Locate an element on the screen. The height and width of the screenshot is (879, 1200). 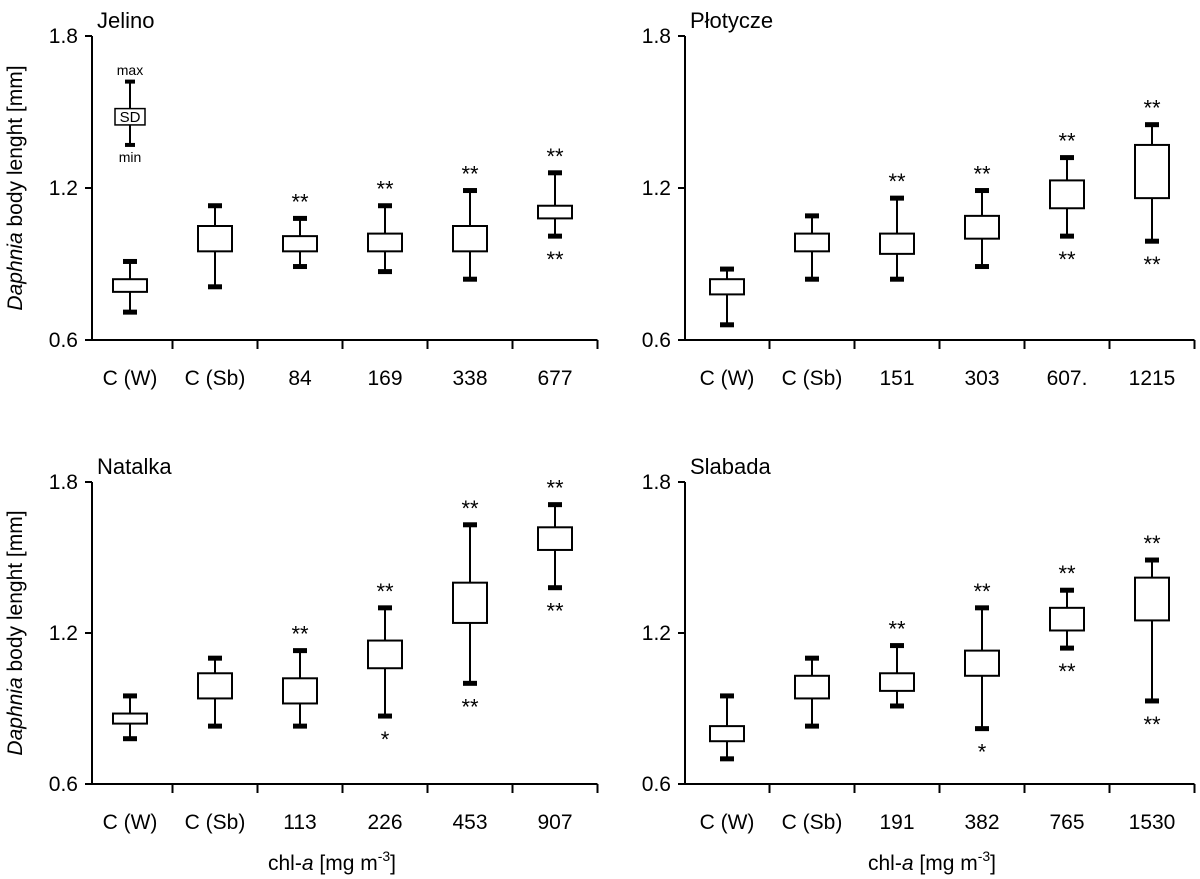
x-tick-label: 765 is located at coordinates (1066, 822).